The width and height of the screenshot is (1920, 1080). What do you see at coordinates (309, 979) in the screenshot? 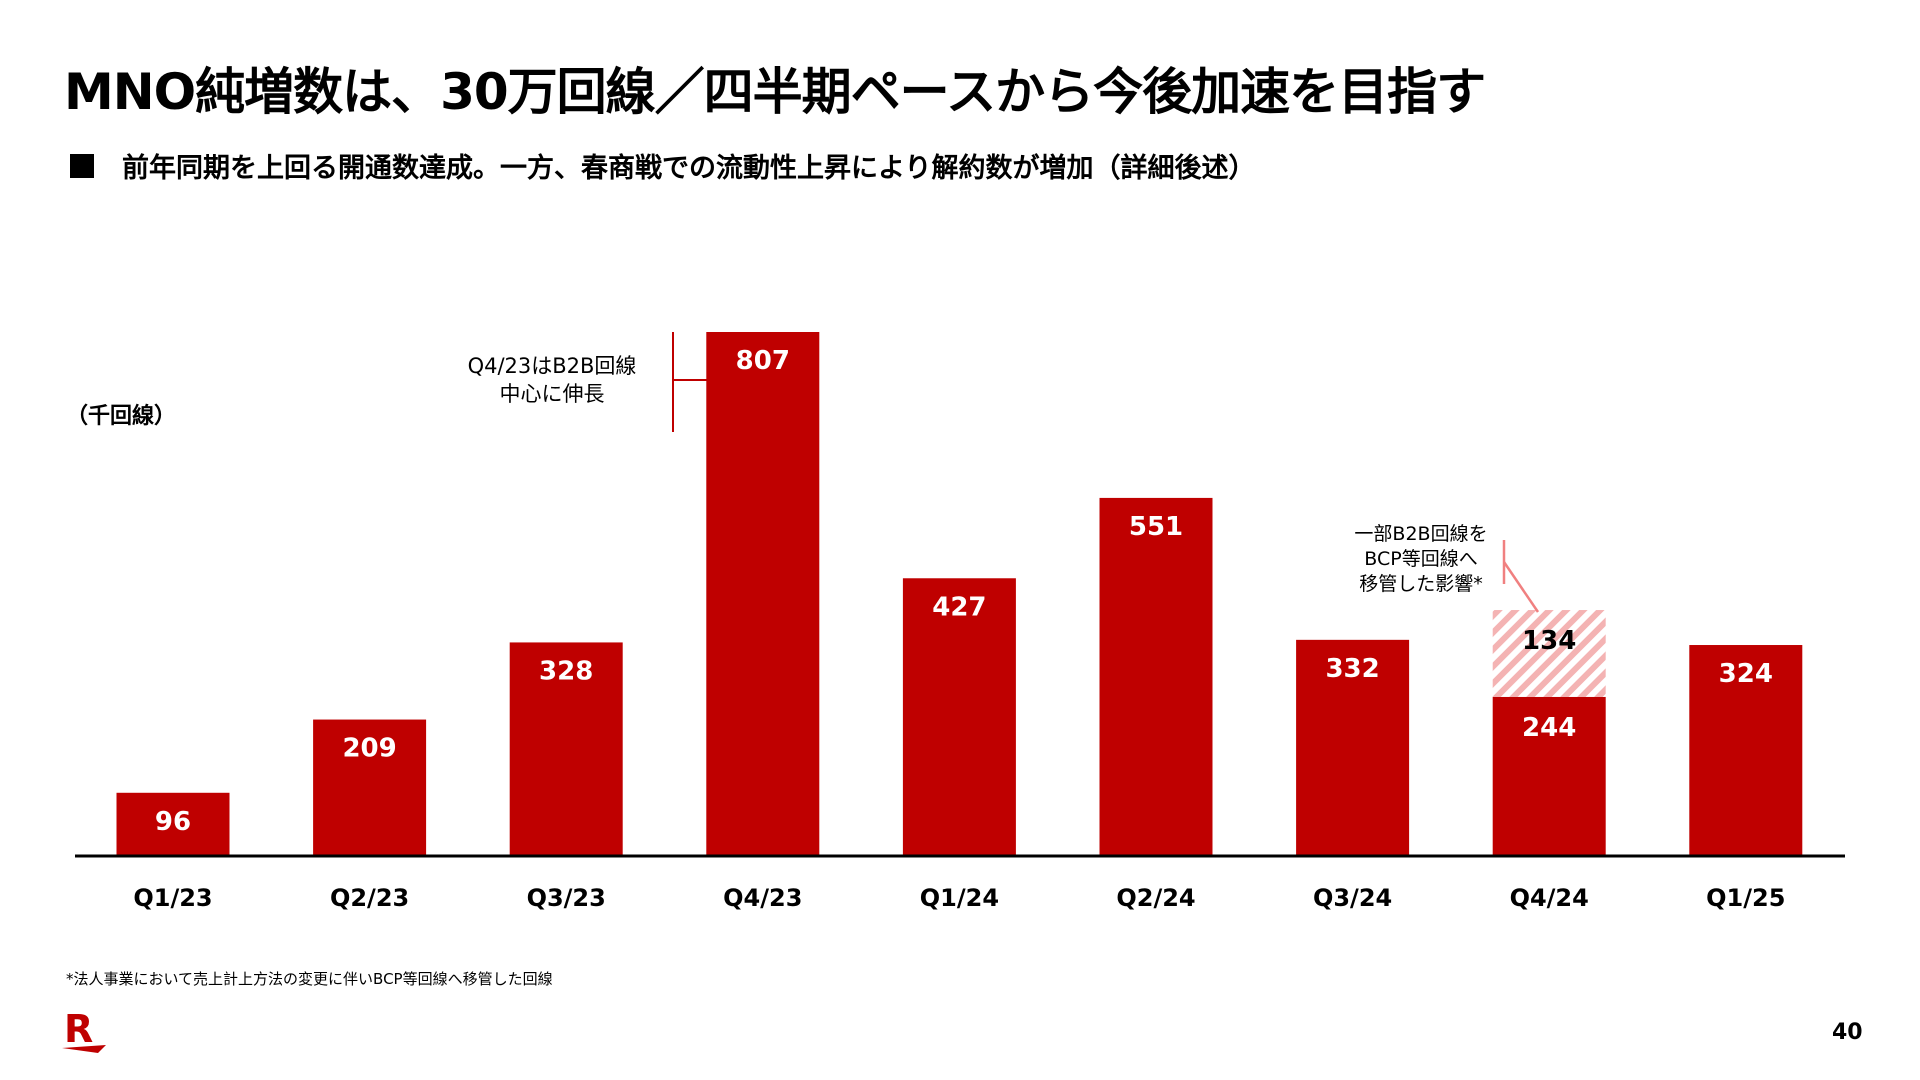
I see `footnote: *法人事業において売上計上方法の変更に伴いBCP等回線へ移管した回線` at bounding box center [309, 979].